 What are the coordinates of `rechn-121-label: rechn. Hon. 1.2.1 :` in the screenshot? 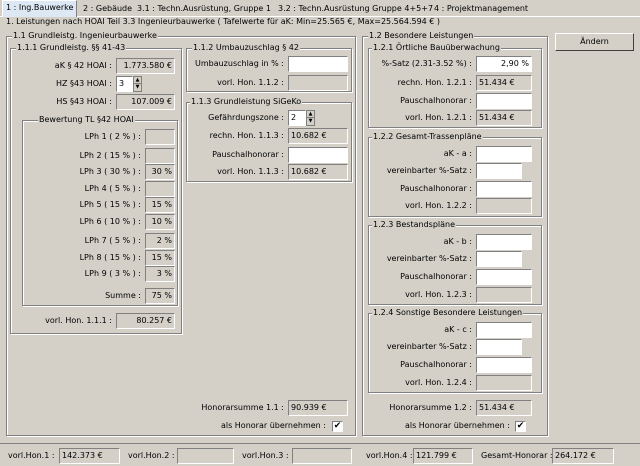 It's located at (434, 82).